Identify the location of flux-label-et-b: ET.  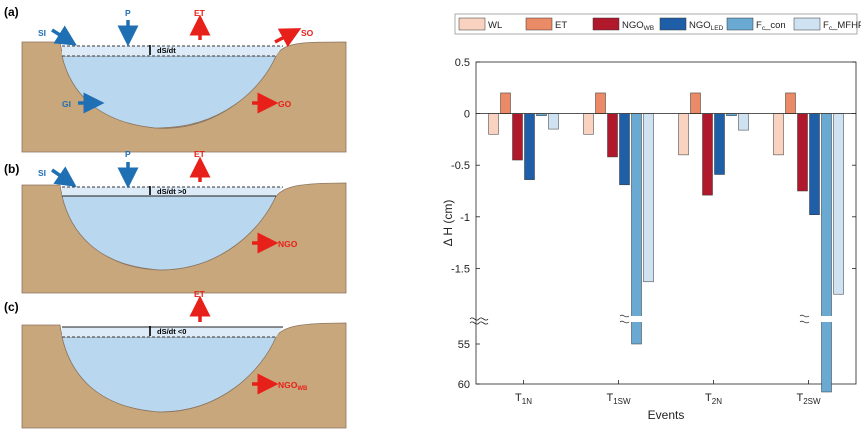
(200, 154).